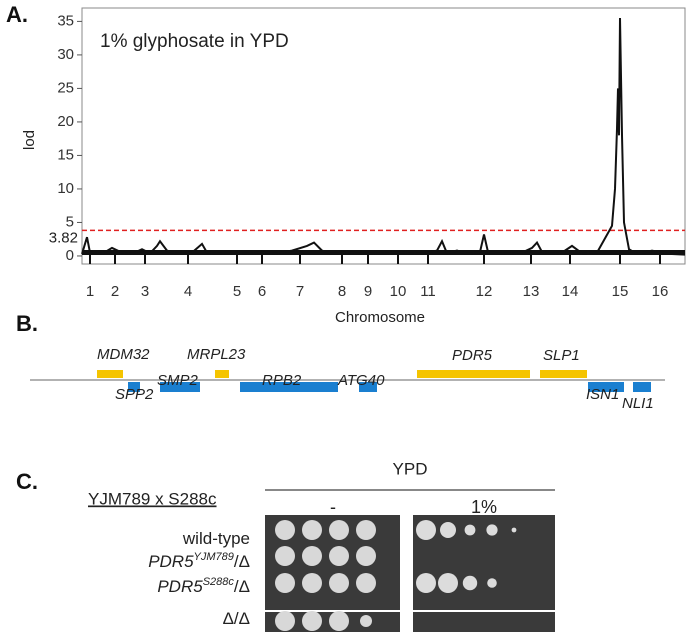  Describe the element at coordinates (115, 291) in the screenshot. I see `x-tick-label: 2` at that location.